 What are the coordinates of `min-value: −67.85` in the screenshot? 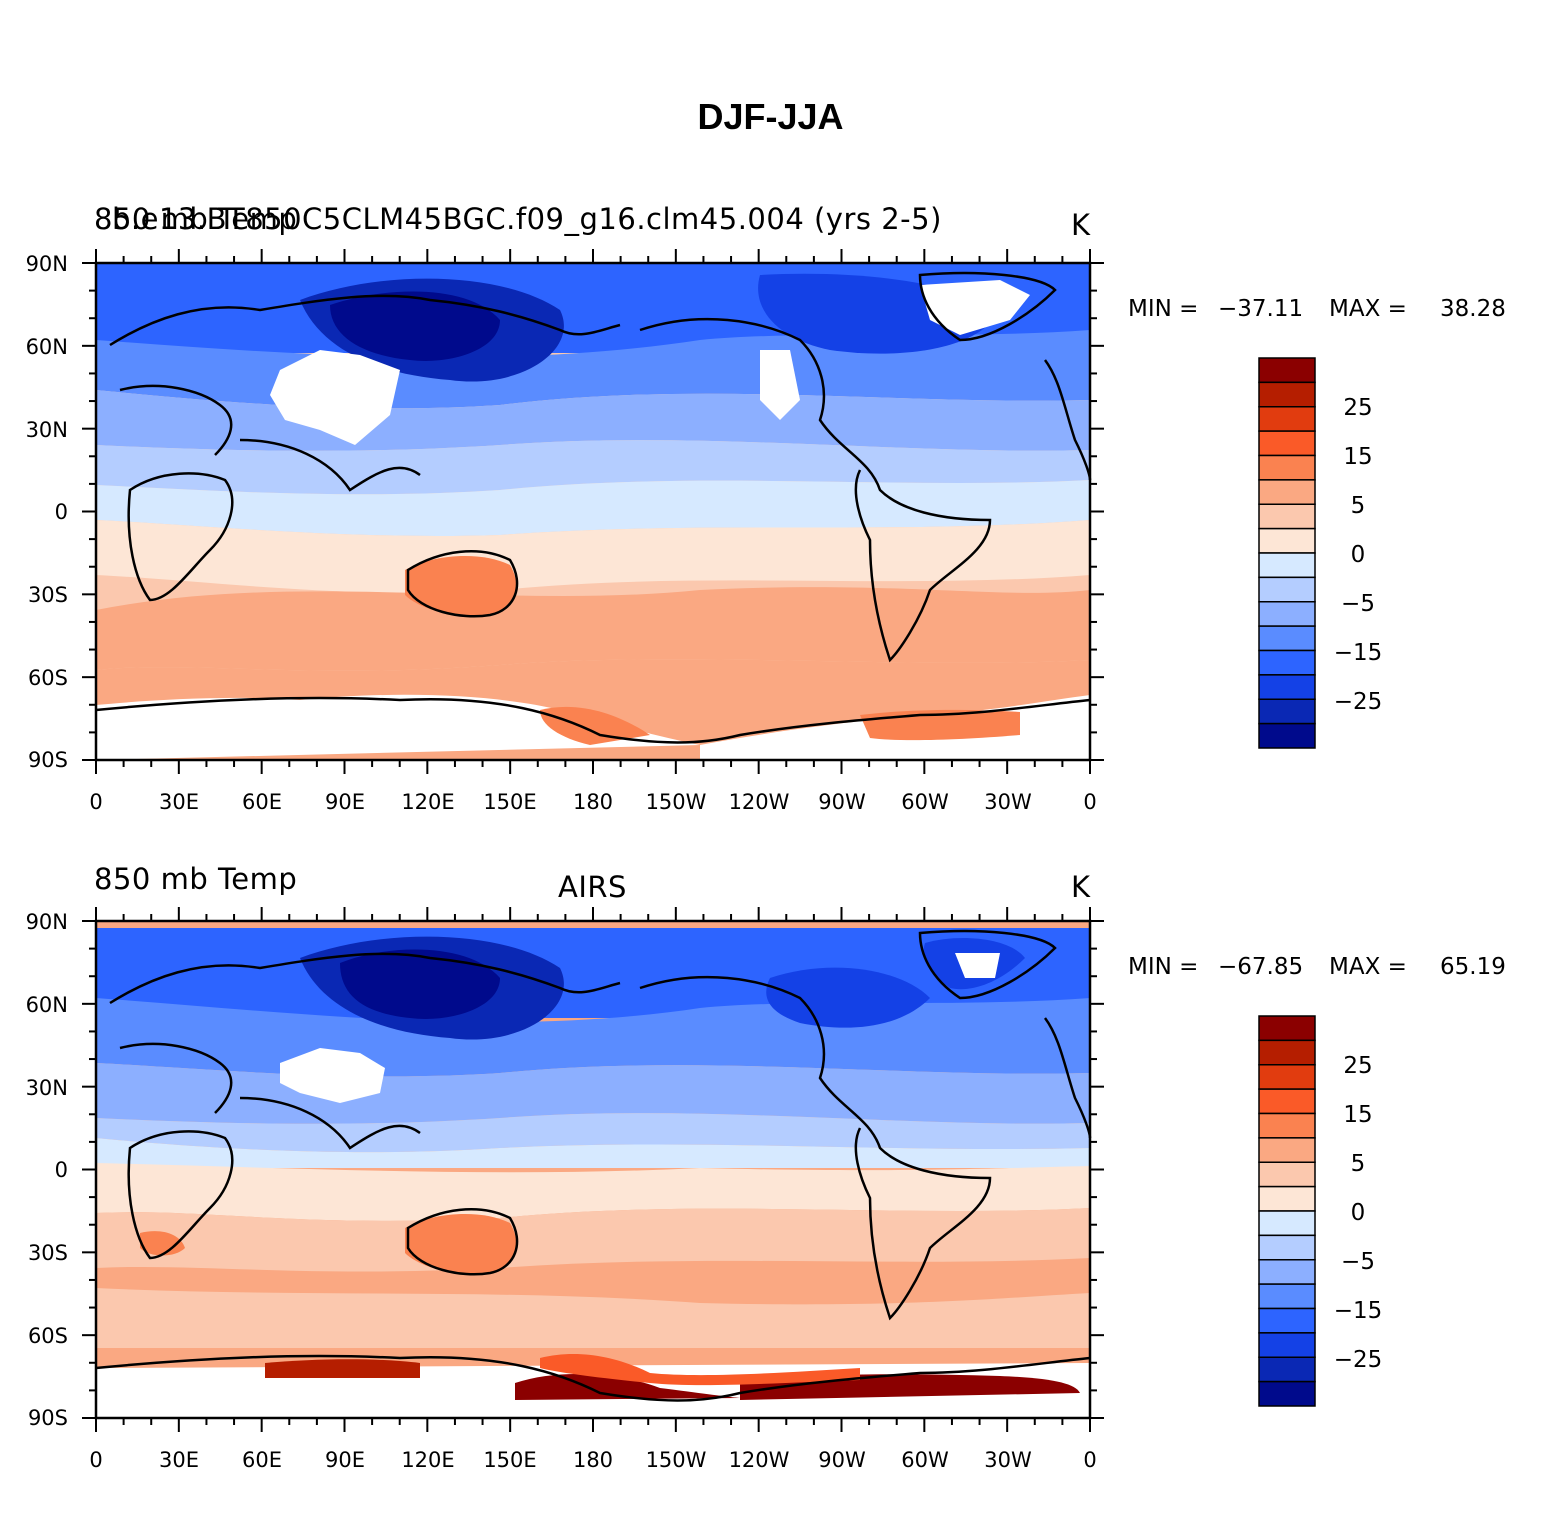 It's located at (1261, 967).